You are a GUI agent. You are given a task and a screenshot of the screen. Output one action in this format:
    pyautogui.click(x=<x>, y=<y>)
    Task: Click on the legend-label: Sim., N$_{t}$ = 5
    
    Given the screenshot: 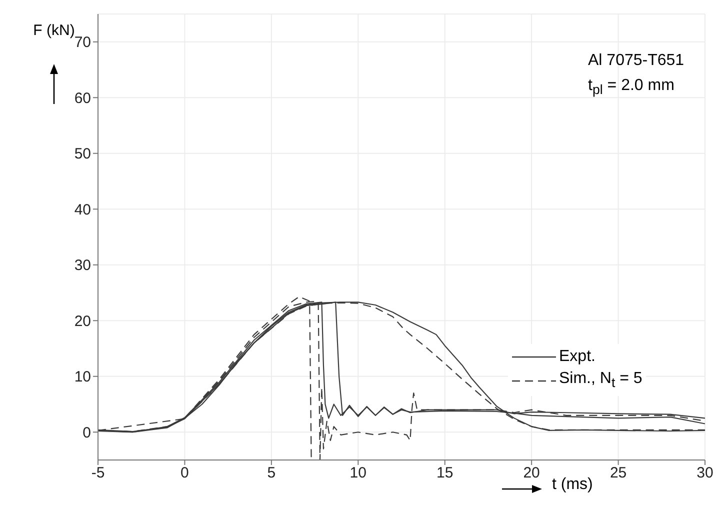 What is the action you would take?
    pyautogui.click(x=600, y=380)
    